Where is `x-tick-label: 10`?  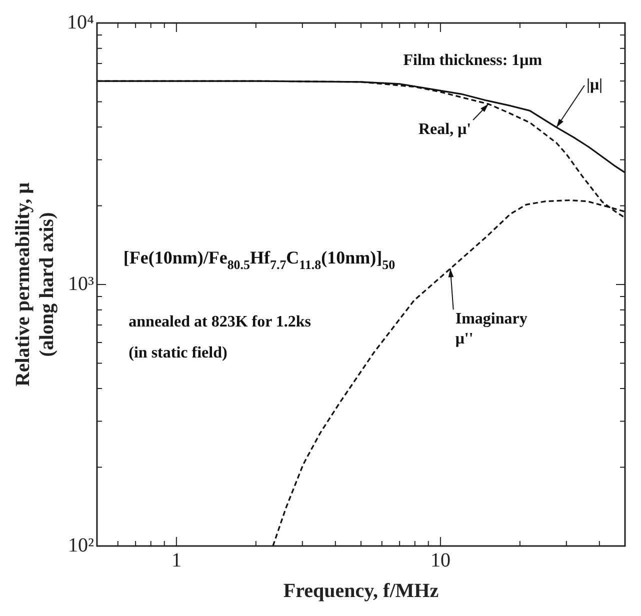
x-tick-label: 10 is located at coordinates (440, 560).